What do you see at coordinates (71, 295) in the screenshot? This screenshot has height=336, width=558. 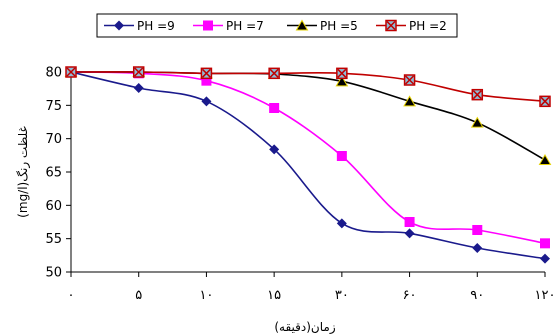 I see `x-tick-label: ۰` at bounding box center [71, 295].